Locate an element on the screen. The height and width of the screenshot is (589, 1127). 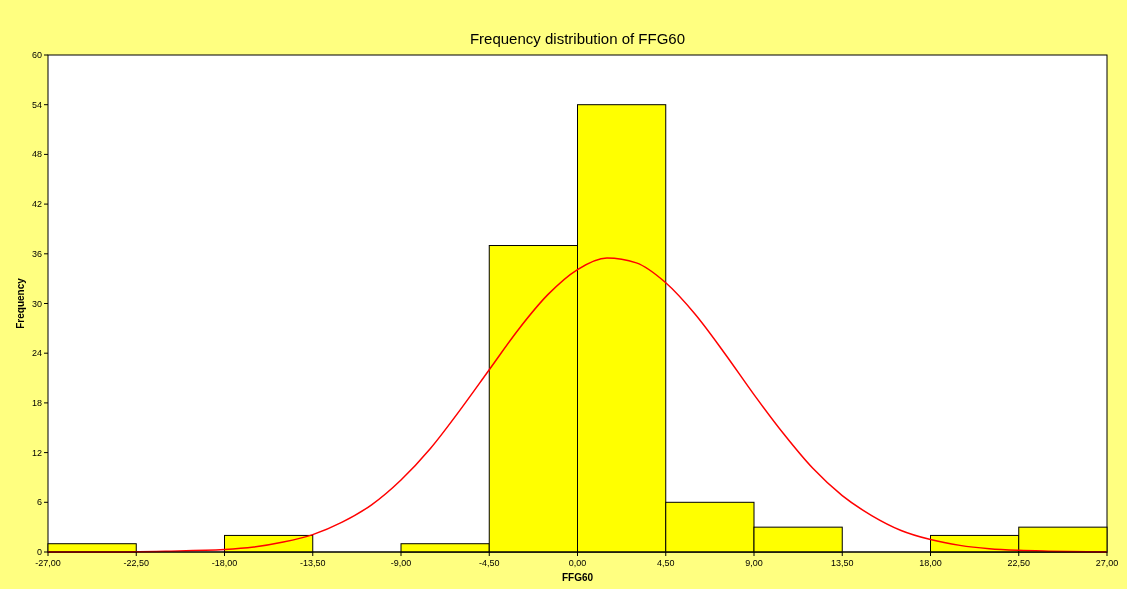
y-tick-label: 48 is located at coordinates (36, 154).